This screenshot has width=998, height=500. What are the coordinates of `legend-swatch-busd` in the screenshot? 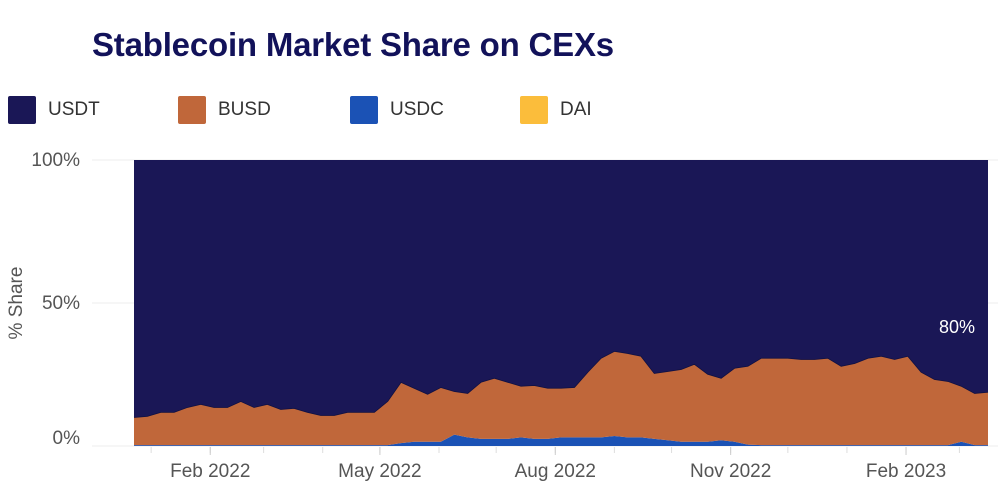 It's located at (192, 110).